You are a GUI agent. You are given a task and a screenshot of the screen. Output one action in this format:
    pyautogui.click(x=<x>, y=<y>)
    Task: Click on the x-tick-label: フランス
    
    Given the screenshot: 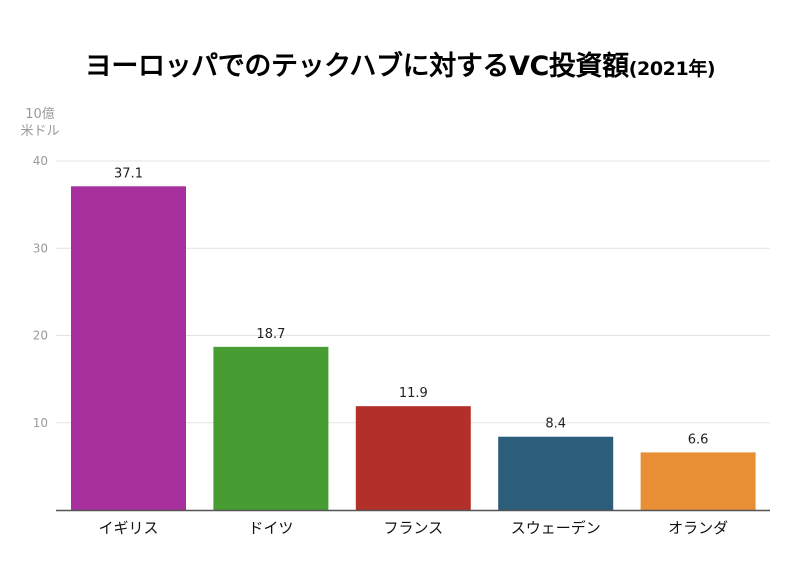 What is the action you would take?
    pyautogui.click(x=413, y=528)
    